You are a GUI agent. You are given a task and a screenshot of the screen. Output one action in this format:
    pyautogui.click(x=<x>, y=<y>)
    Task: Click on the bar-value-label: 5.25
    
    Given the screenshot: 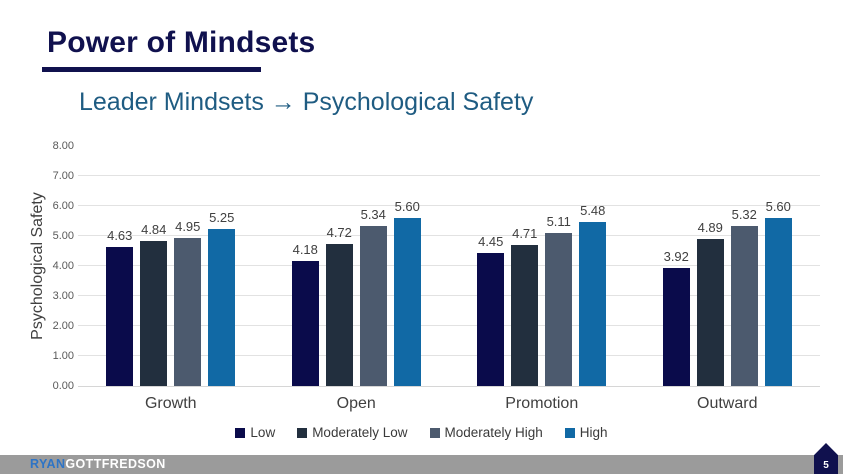 What is the action you would take?
    pyautogui.click(x=222, y=217)
    